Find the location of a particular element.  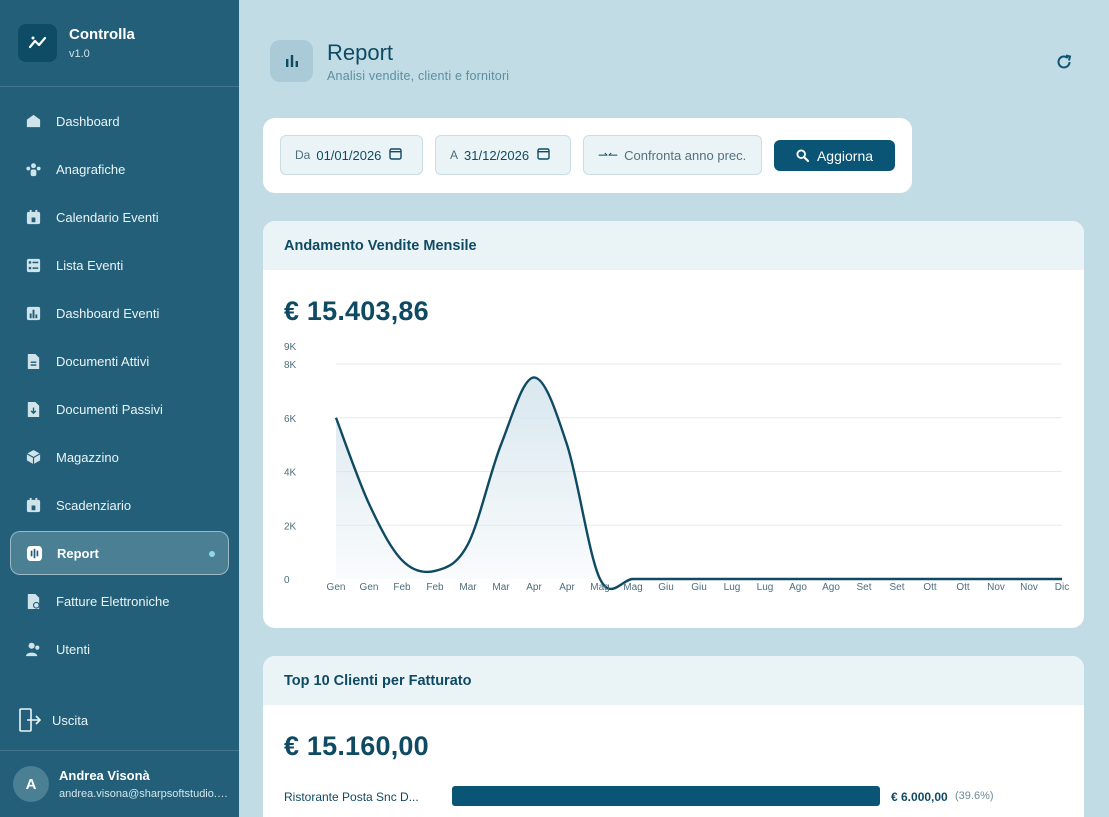

app-version: v1.0 is located at coordinates (79, 53).